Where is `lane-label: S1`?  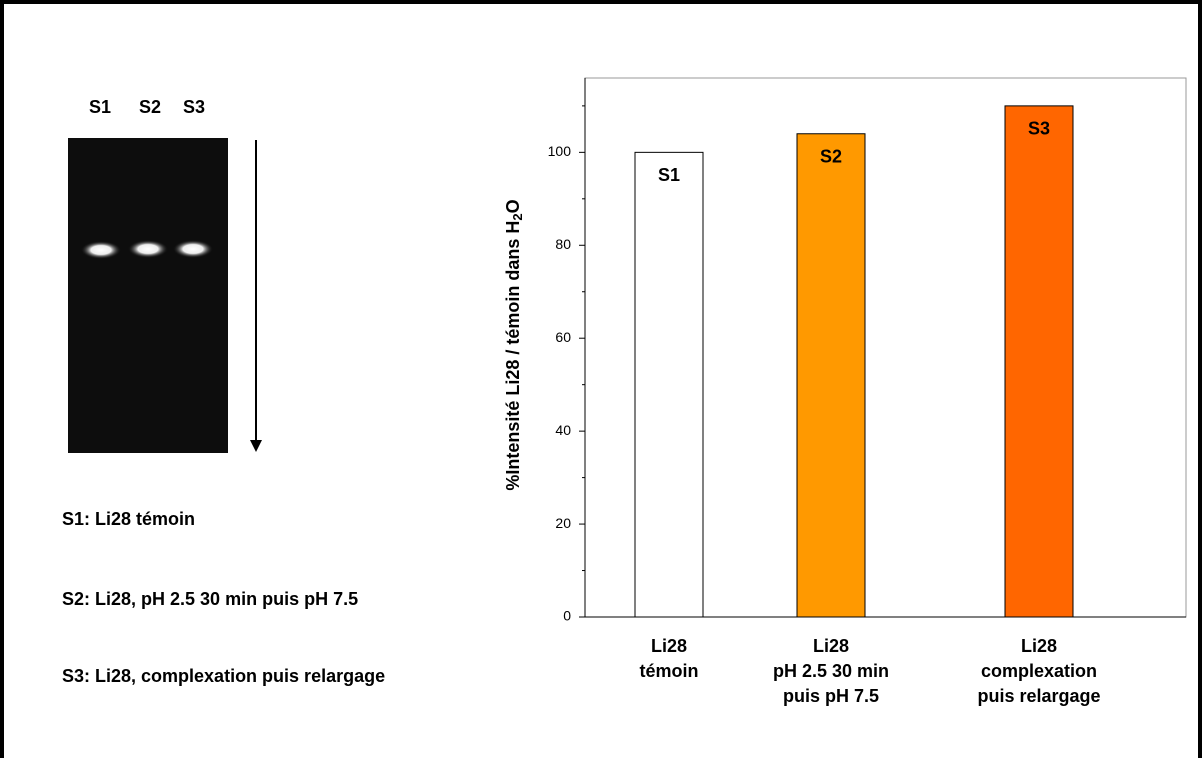 lane-label: S1 is located at coordinates (100, 107).